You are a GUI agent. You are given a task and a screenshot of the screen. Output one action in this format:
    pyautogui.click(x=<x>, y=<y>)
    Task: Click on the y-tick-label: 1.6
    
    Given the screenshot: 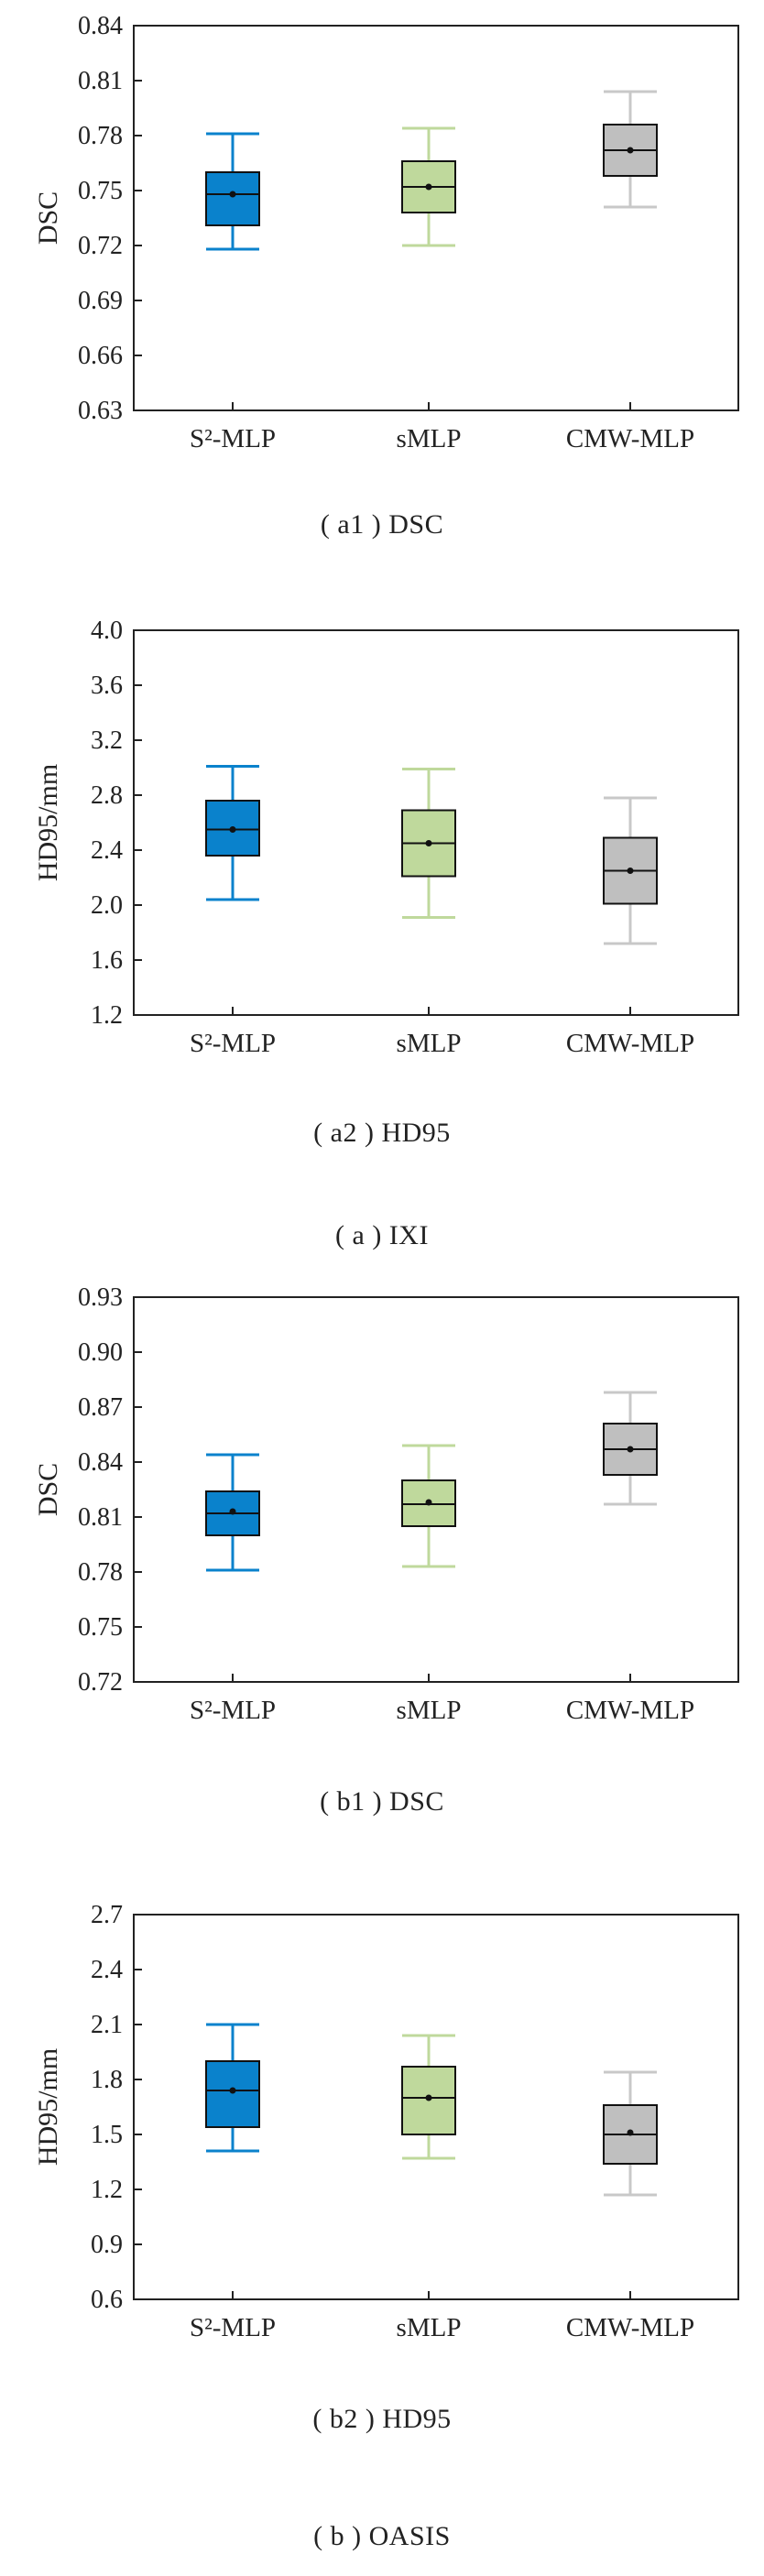 What is the action you would take?
    pyautogui.click(x=107, y=960)
    